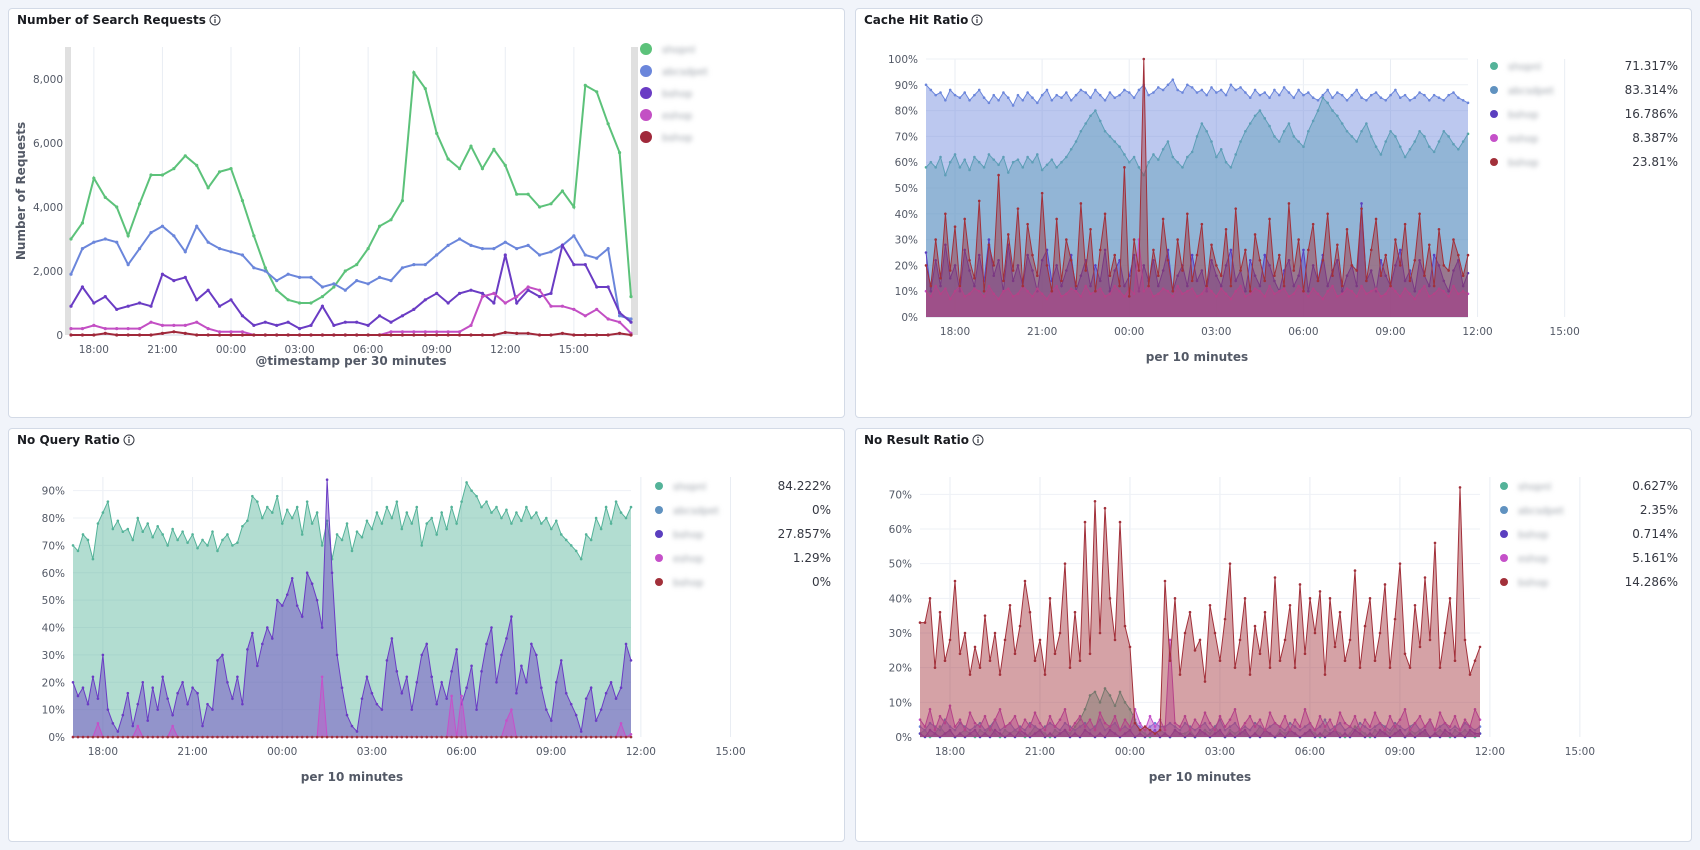 The image size is (1700, 850). I want to click on legend-value: 27.857%, so click(804, 534).